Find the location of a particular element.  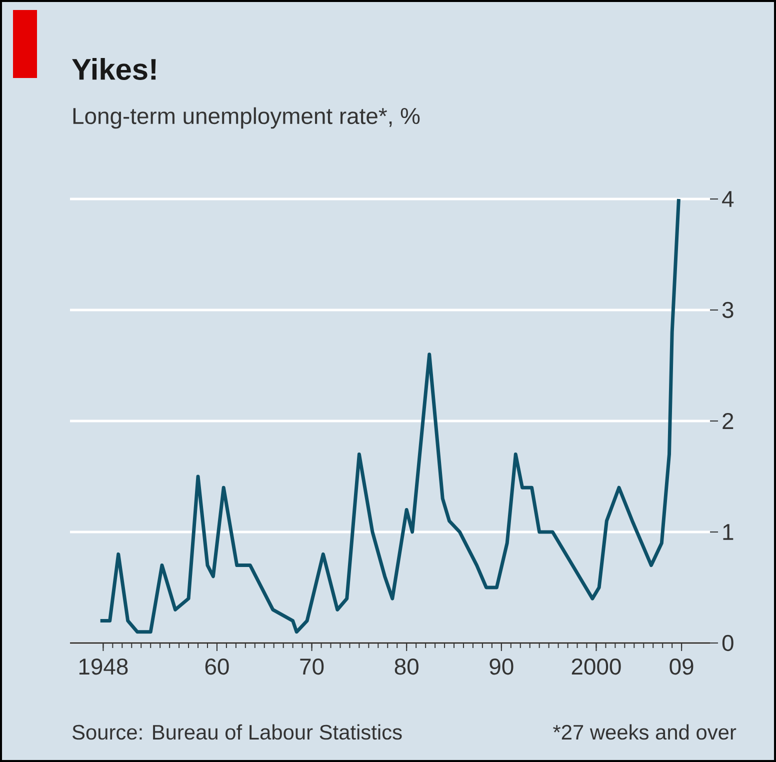

y-tick-label: 1 is located at coordinates (728, 532).